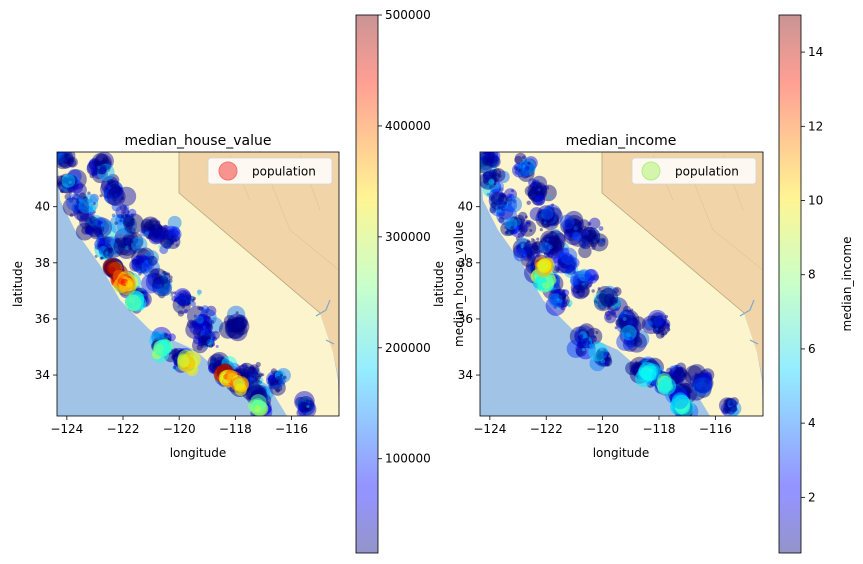  Describe the element at coordinates (815, 52) in the screenshot. I see `colorbar-tick-label: 14` at that location.